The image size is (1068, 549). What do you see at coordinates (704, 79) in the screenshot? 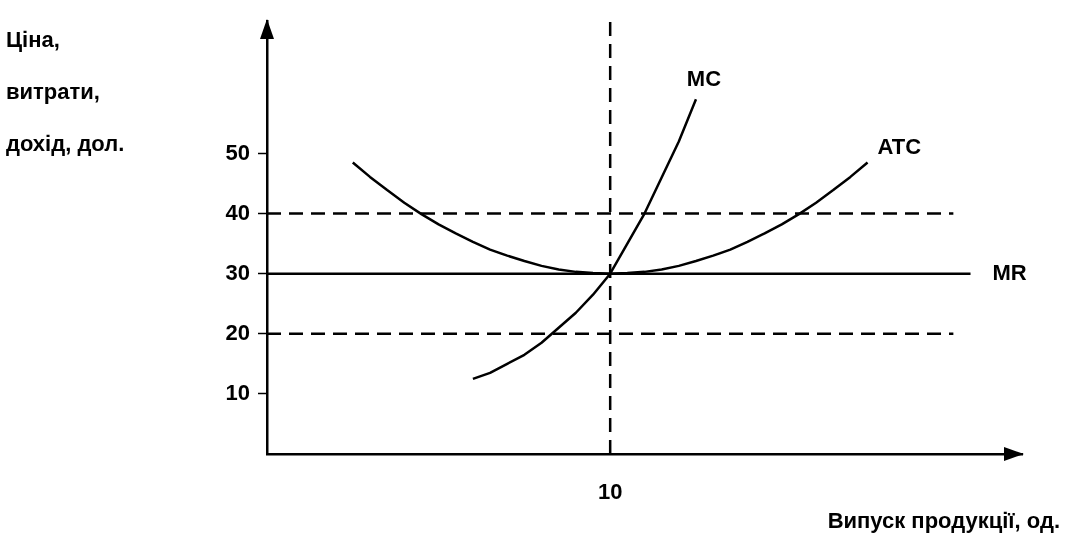
I see `series-label: MC` at bounding box center [704, 79].